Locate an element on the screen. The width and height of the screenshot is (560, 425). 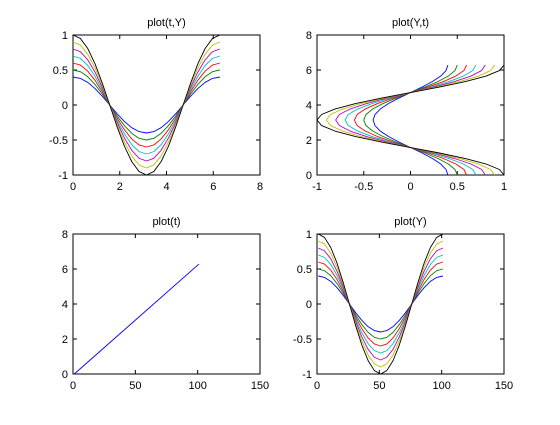
x-tick-label: 8 is located at coordinates (260, 187).